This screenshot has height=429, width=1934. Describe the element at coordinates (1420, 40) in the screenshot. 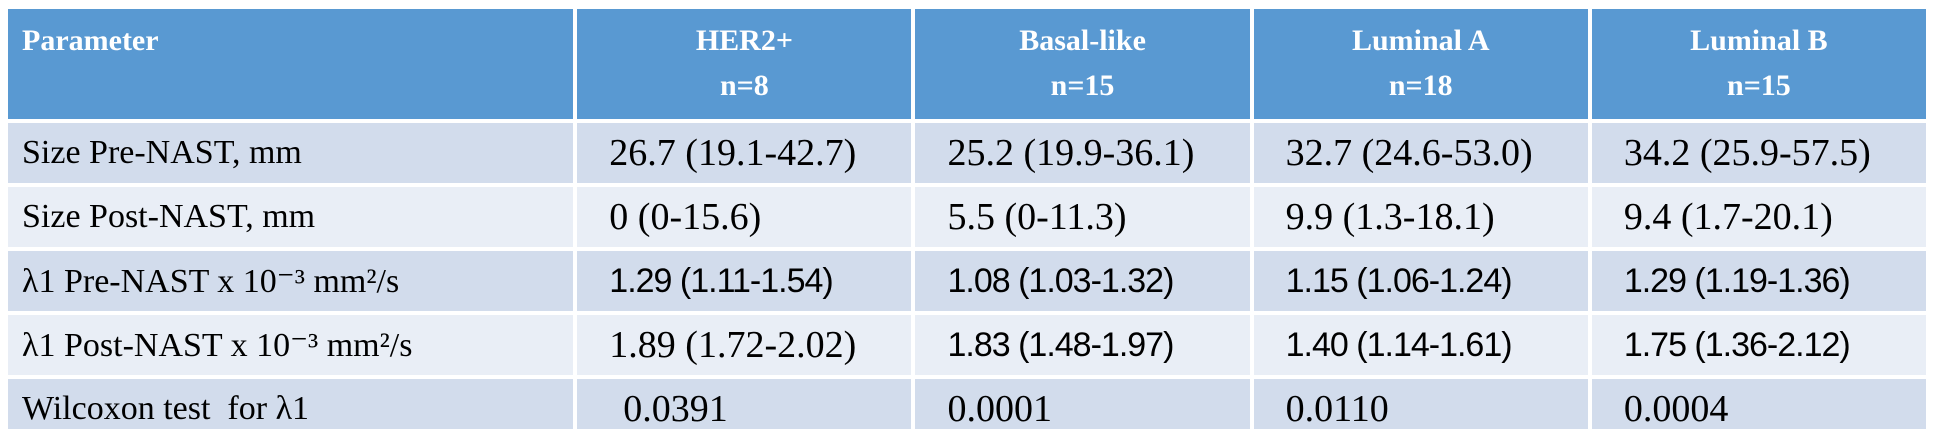

I see `group-name: Luminal A` at that location.